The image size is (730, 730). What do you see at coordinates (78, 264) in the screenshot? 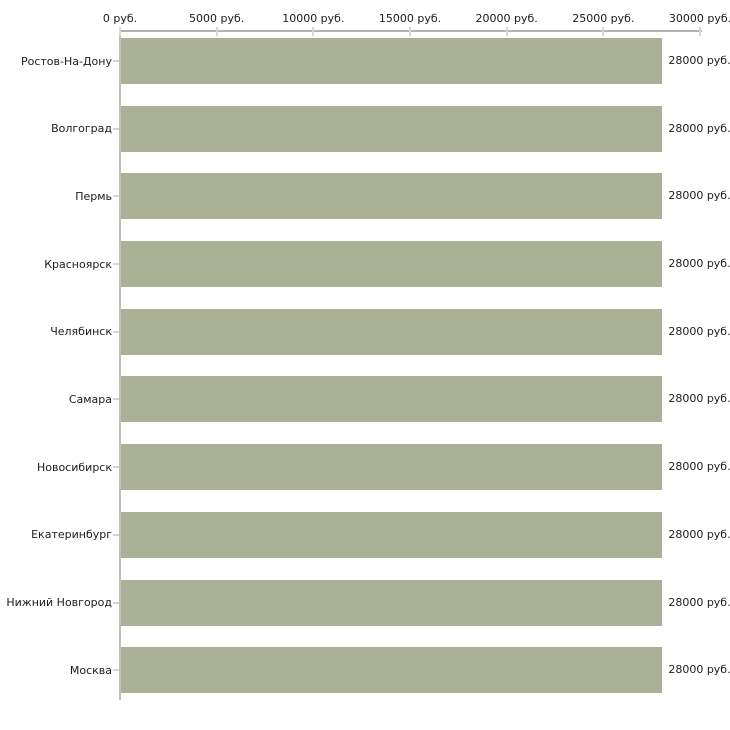
I see `category-label: Красноярск` at bounding box center [78, 264].